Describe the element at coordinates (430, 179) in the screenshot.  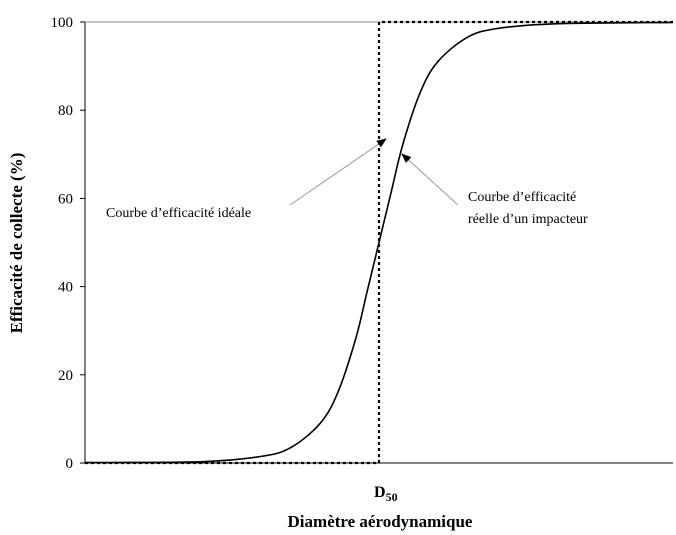
I see `real-annotation-arrow` at that location.